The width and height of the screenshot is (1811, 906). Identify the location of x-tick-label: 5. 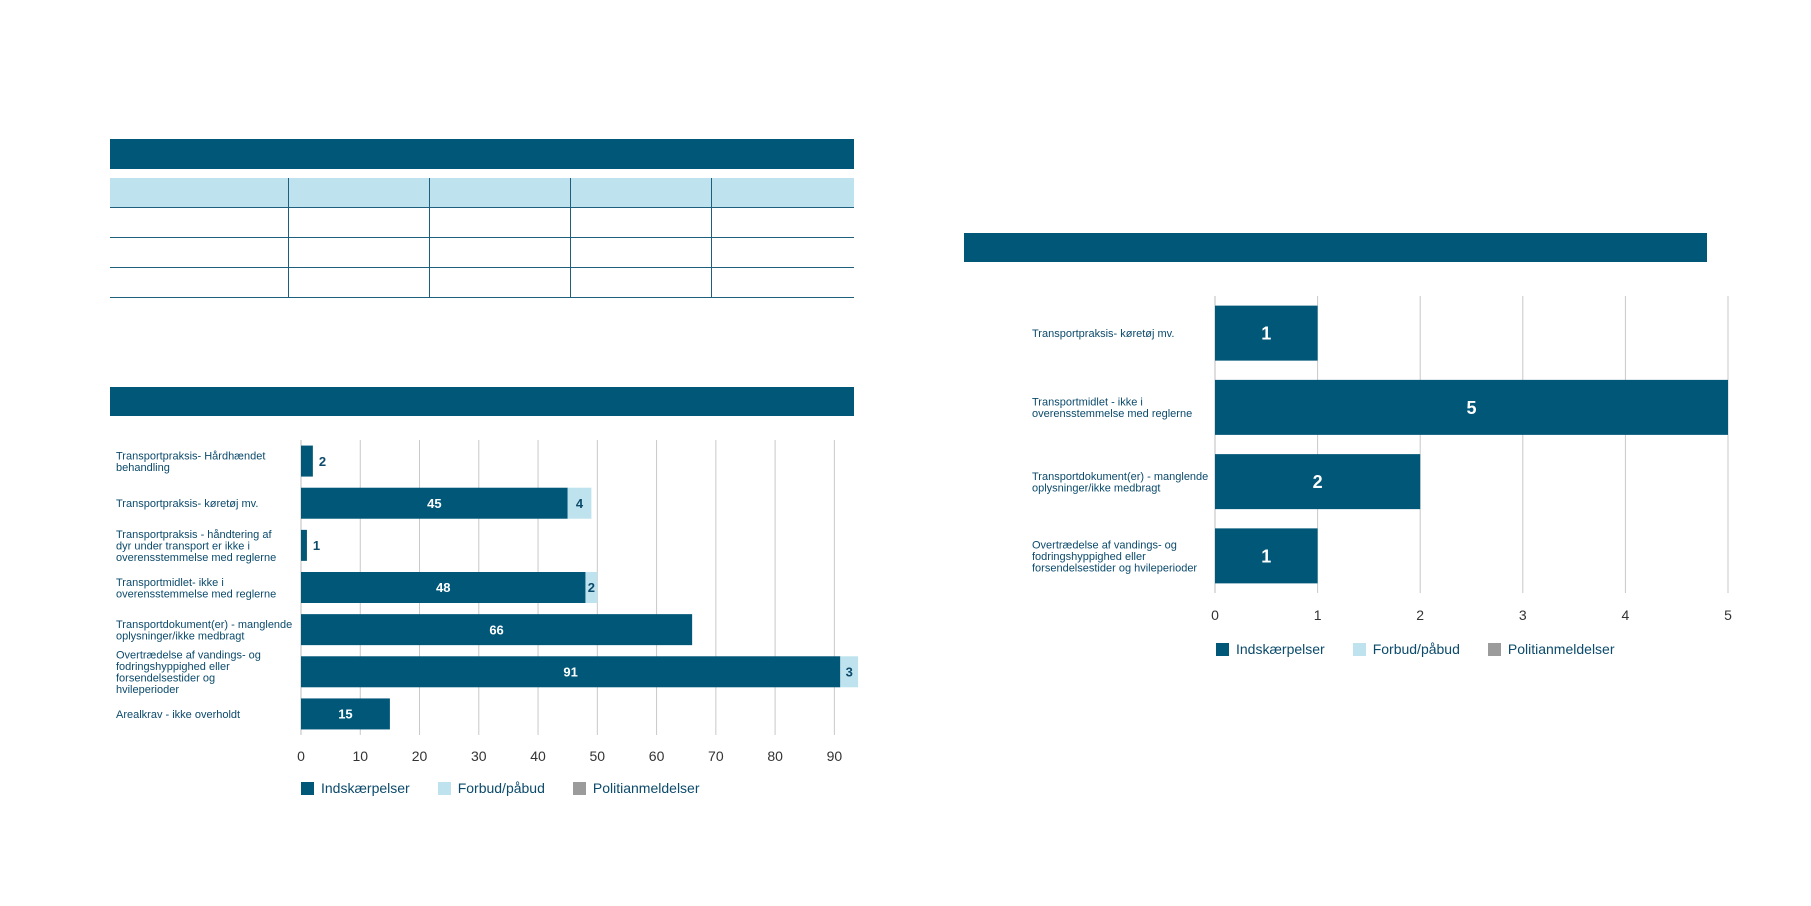
(1728, 615).